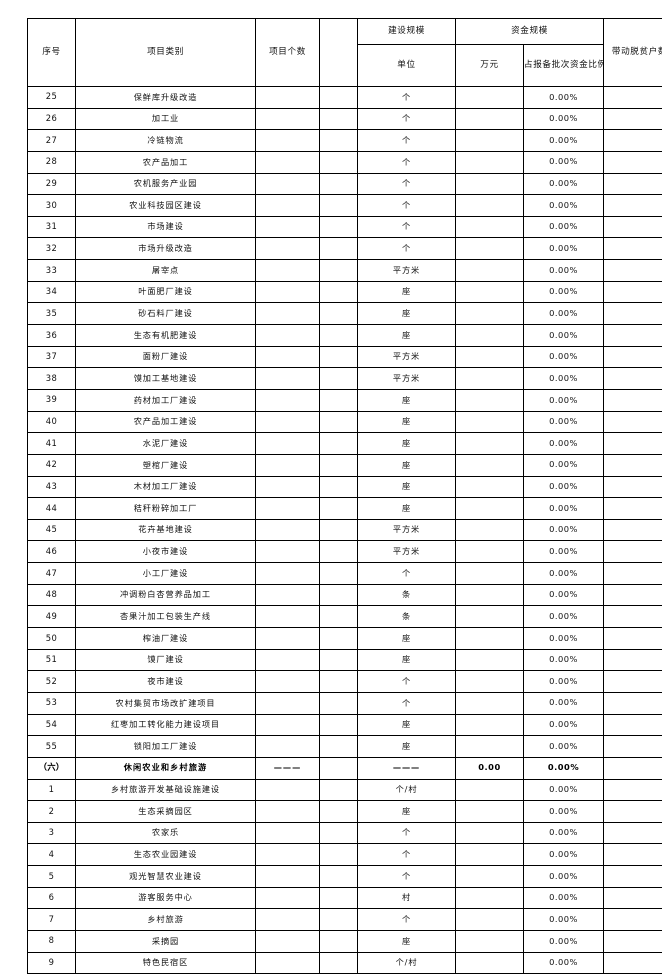 The width and height of the screenshot is (662, 974). What do you see at coordinates (52, 400) in the screenshot?
I see `cell-seq: 39` at bounding box center [52, 400].